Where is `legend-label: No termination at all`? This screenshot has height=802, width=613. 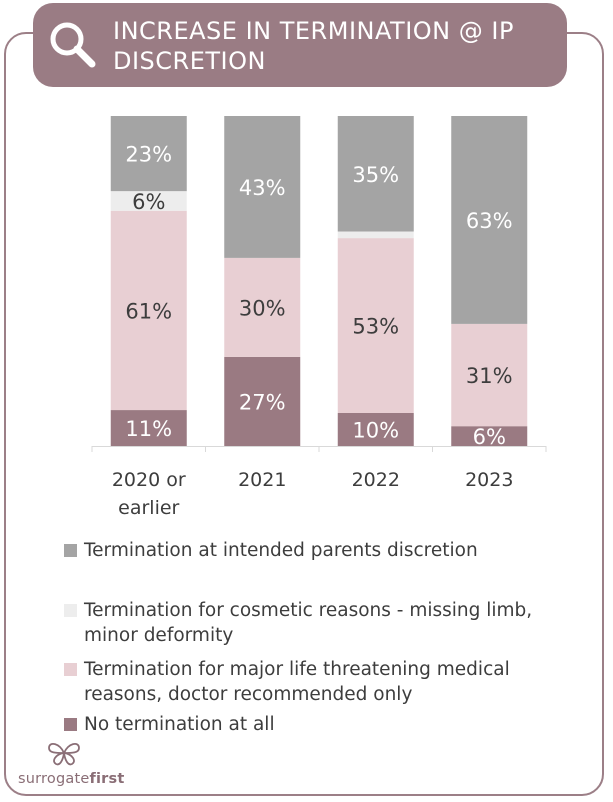
legend-label: No termination at all is located at coordinates (179, 724).